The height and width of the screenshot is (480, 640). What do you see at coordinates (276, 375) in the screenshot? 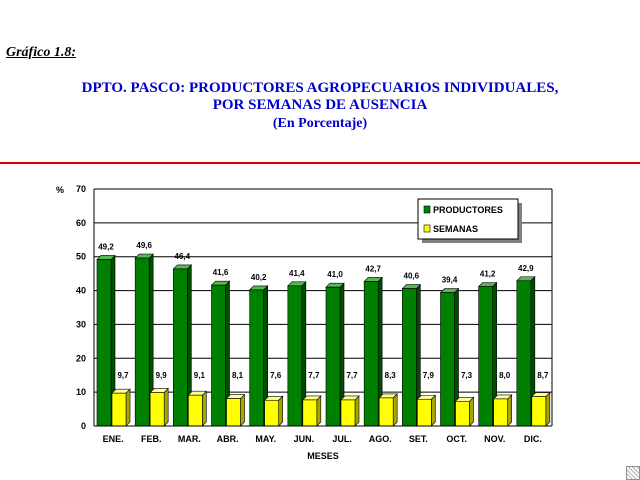
I see `data-label-semanas: 7,6` at bounding box center [276, 375].